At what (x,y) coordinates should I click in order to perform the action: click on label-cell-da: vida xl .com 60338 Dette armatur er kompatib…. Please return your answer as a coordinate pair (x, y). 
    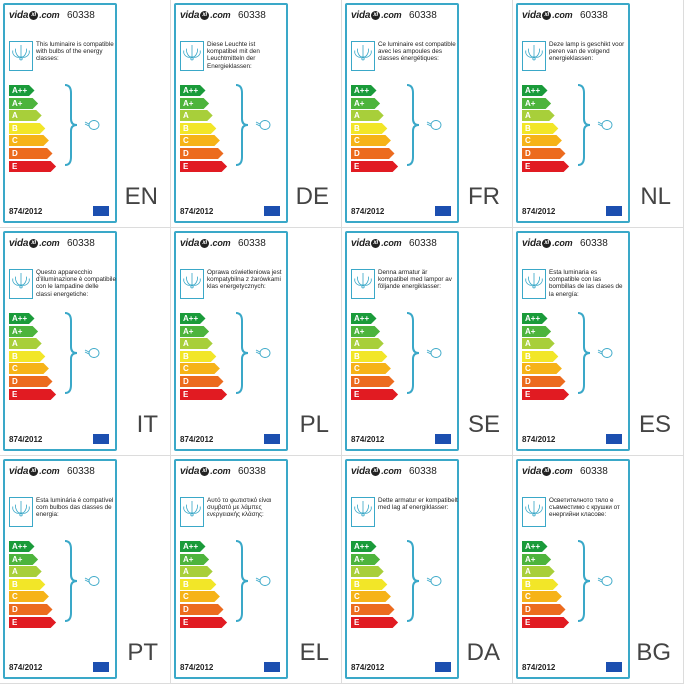
    Looking at the image, I should click on (427, 570).